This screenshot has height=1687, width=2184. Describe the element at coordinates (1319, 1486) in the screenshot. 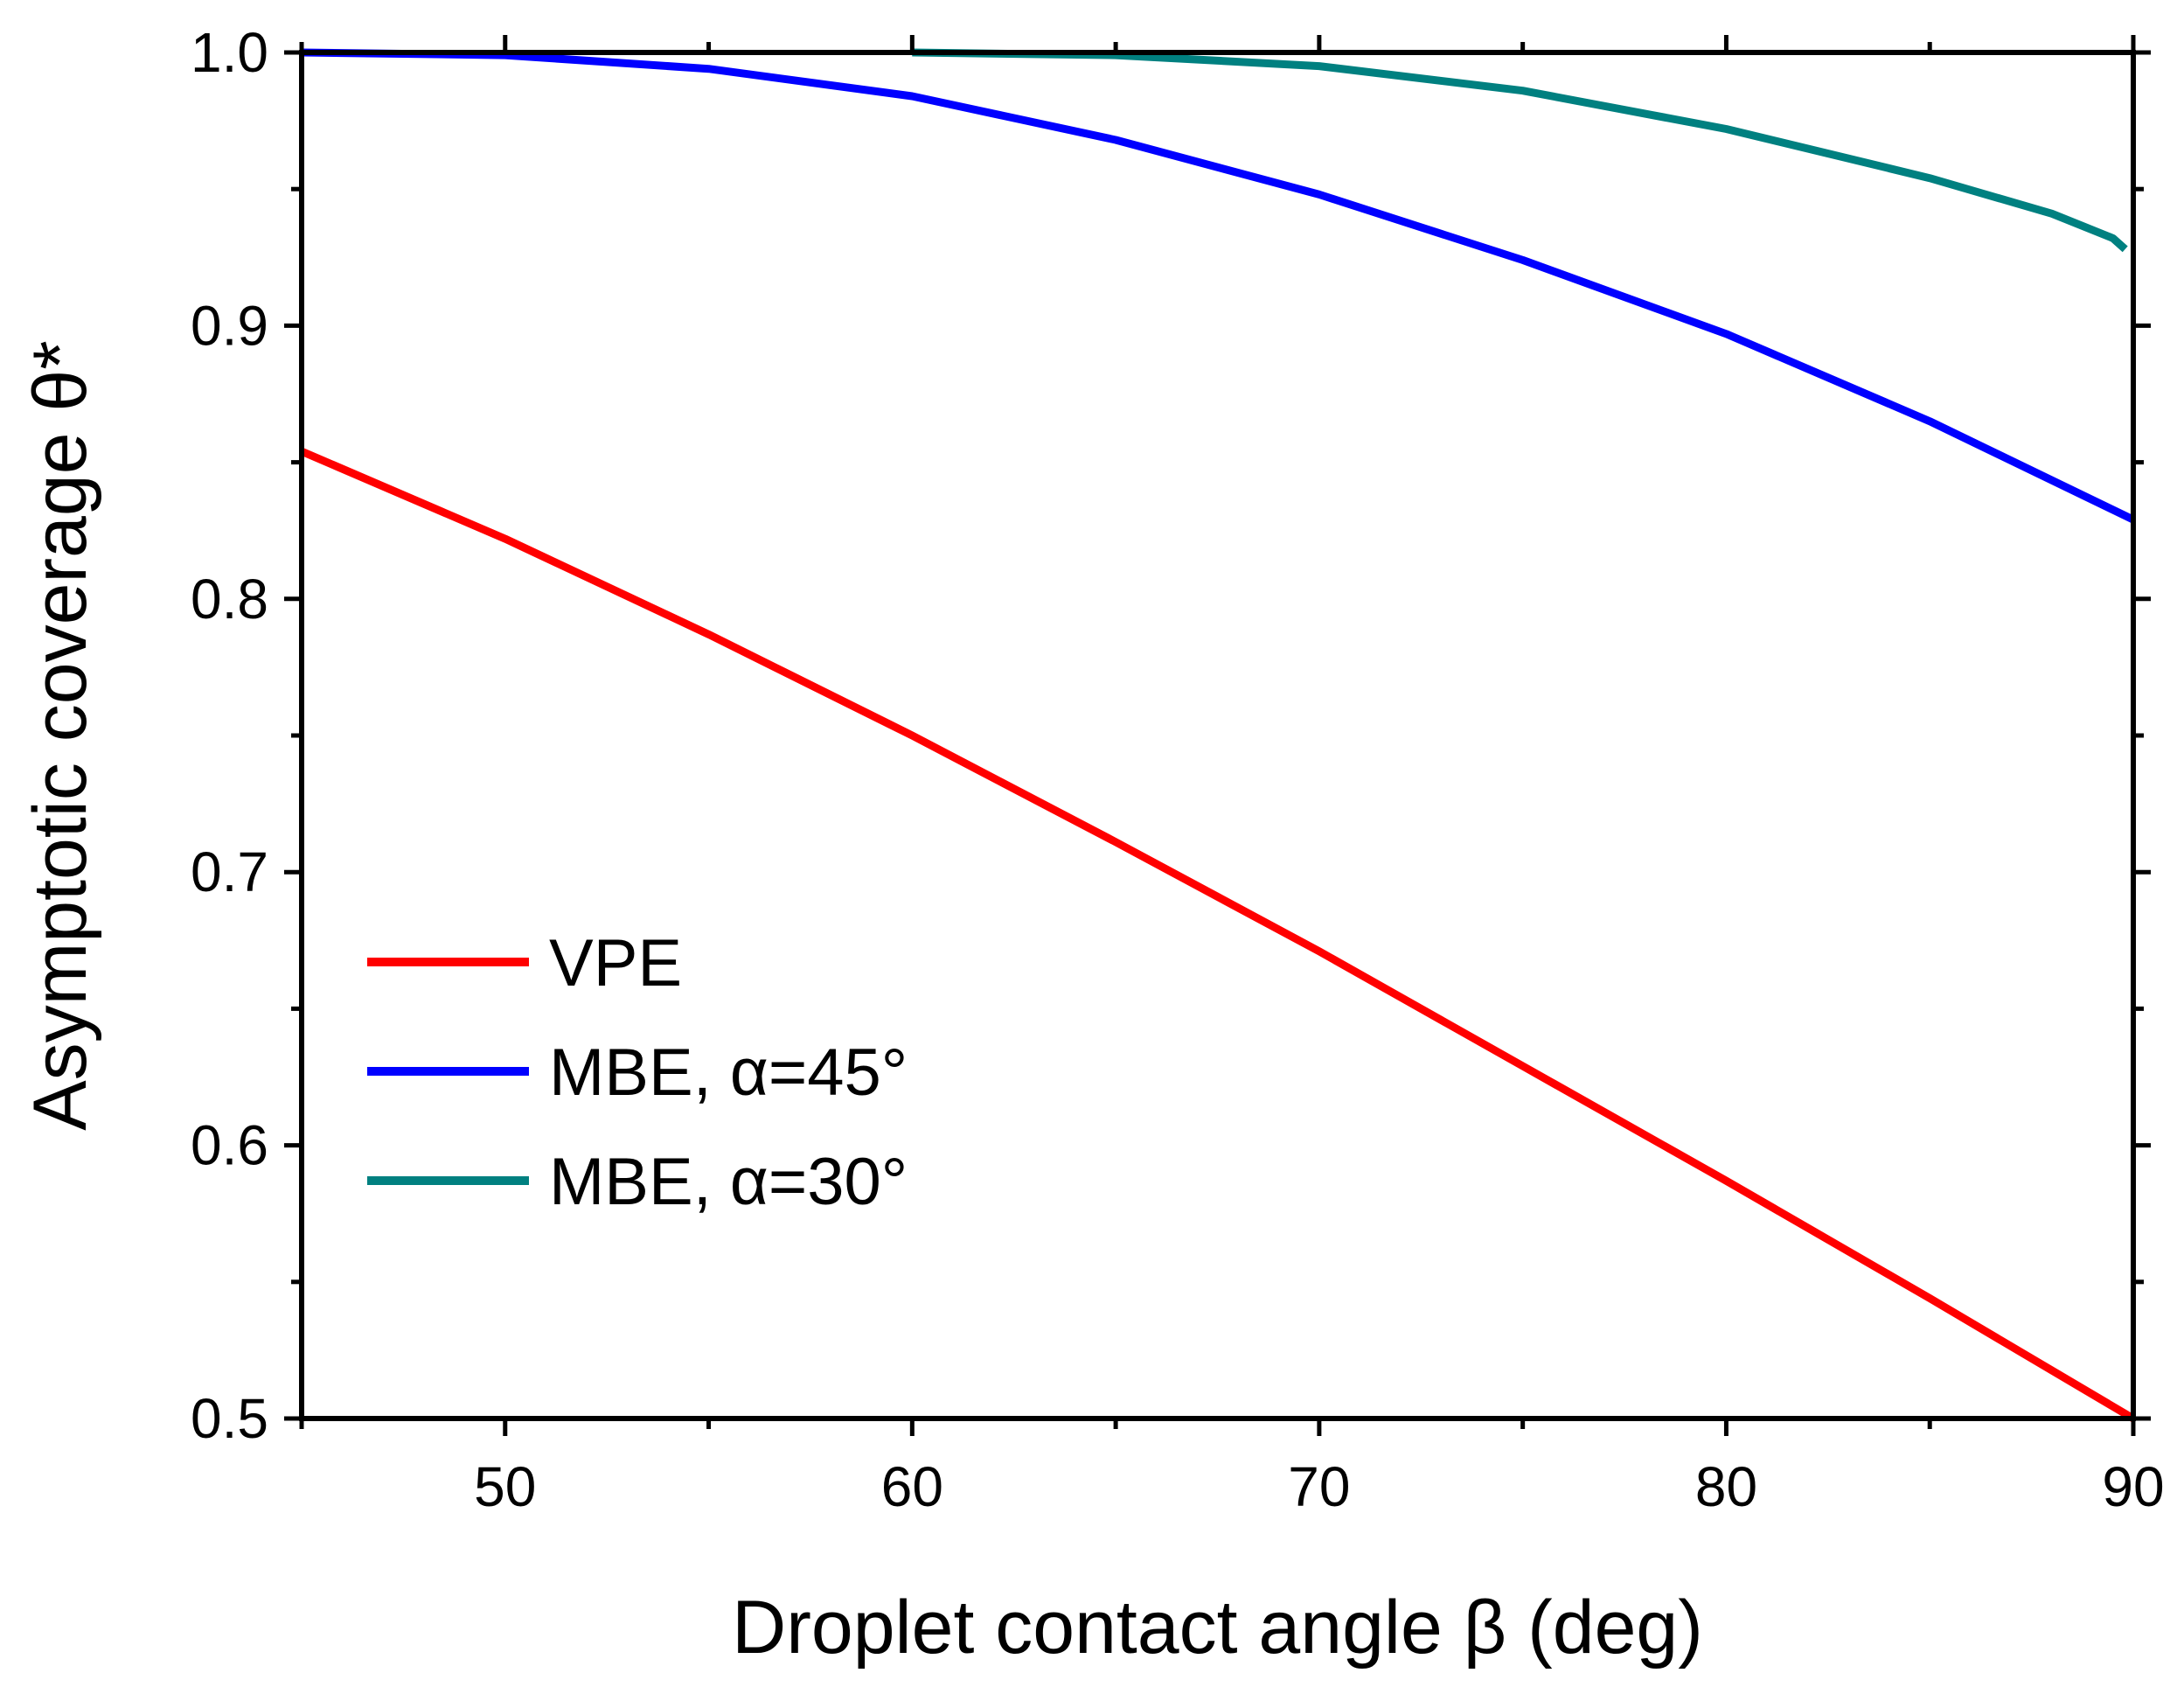

I see `x-tick-label: 70` at that location.